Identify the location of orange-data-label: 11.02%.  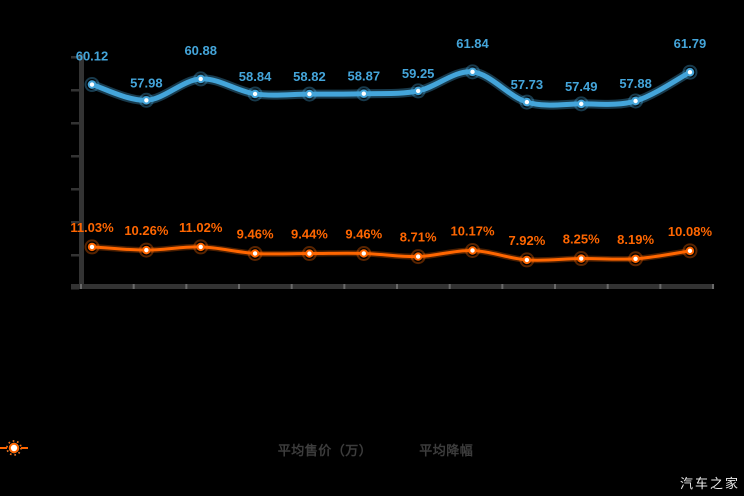
(201, 227).